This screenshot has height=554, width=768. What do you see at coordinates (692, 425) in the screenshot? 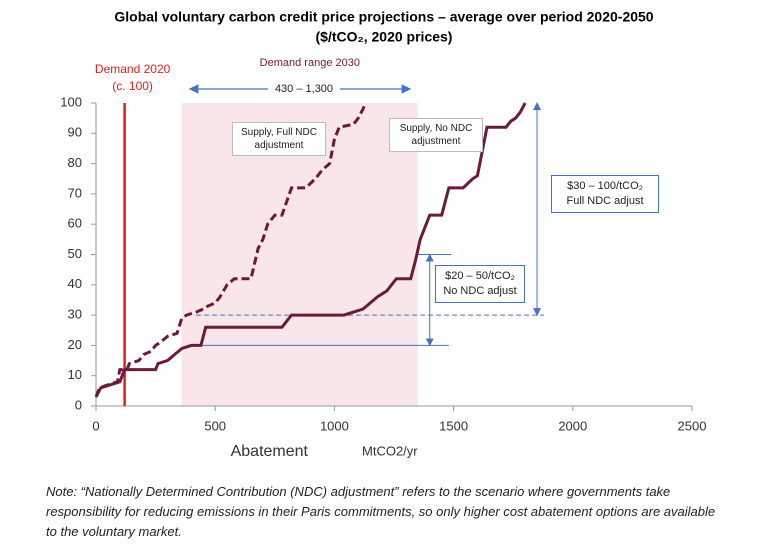
I see `x-tick-label: 2500` at bounding box center [692, 425].